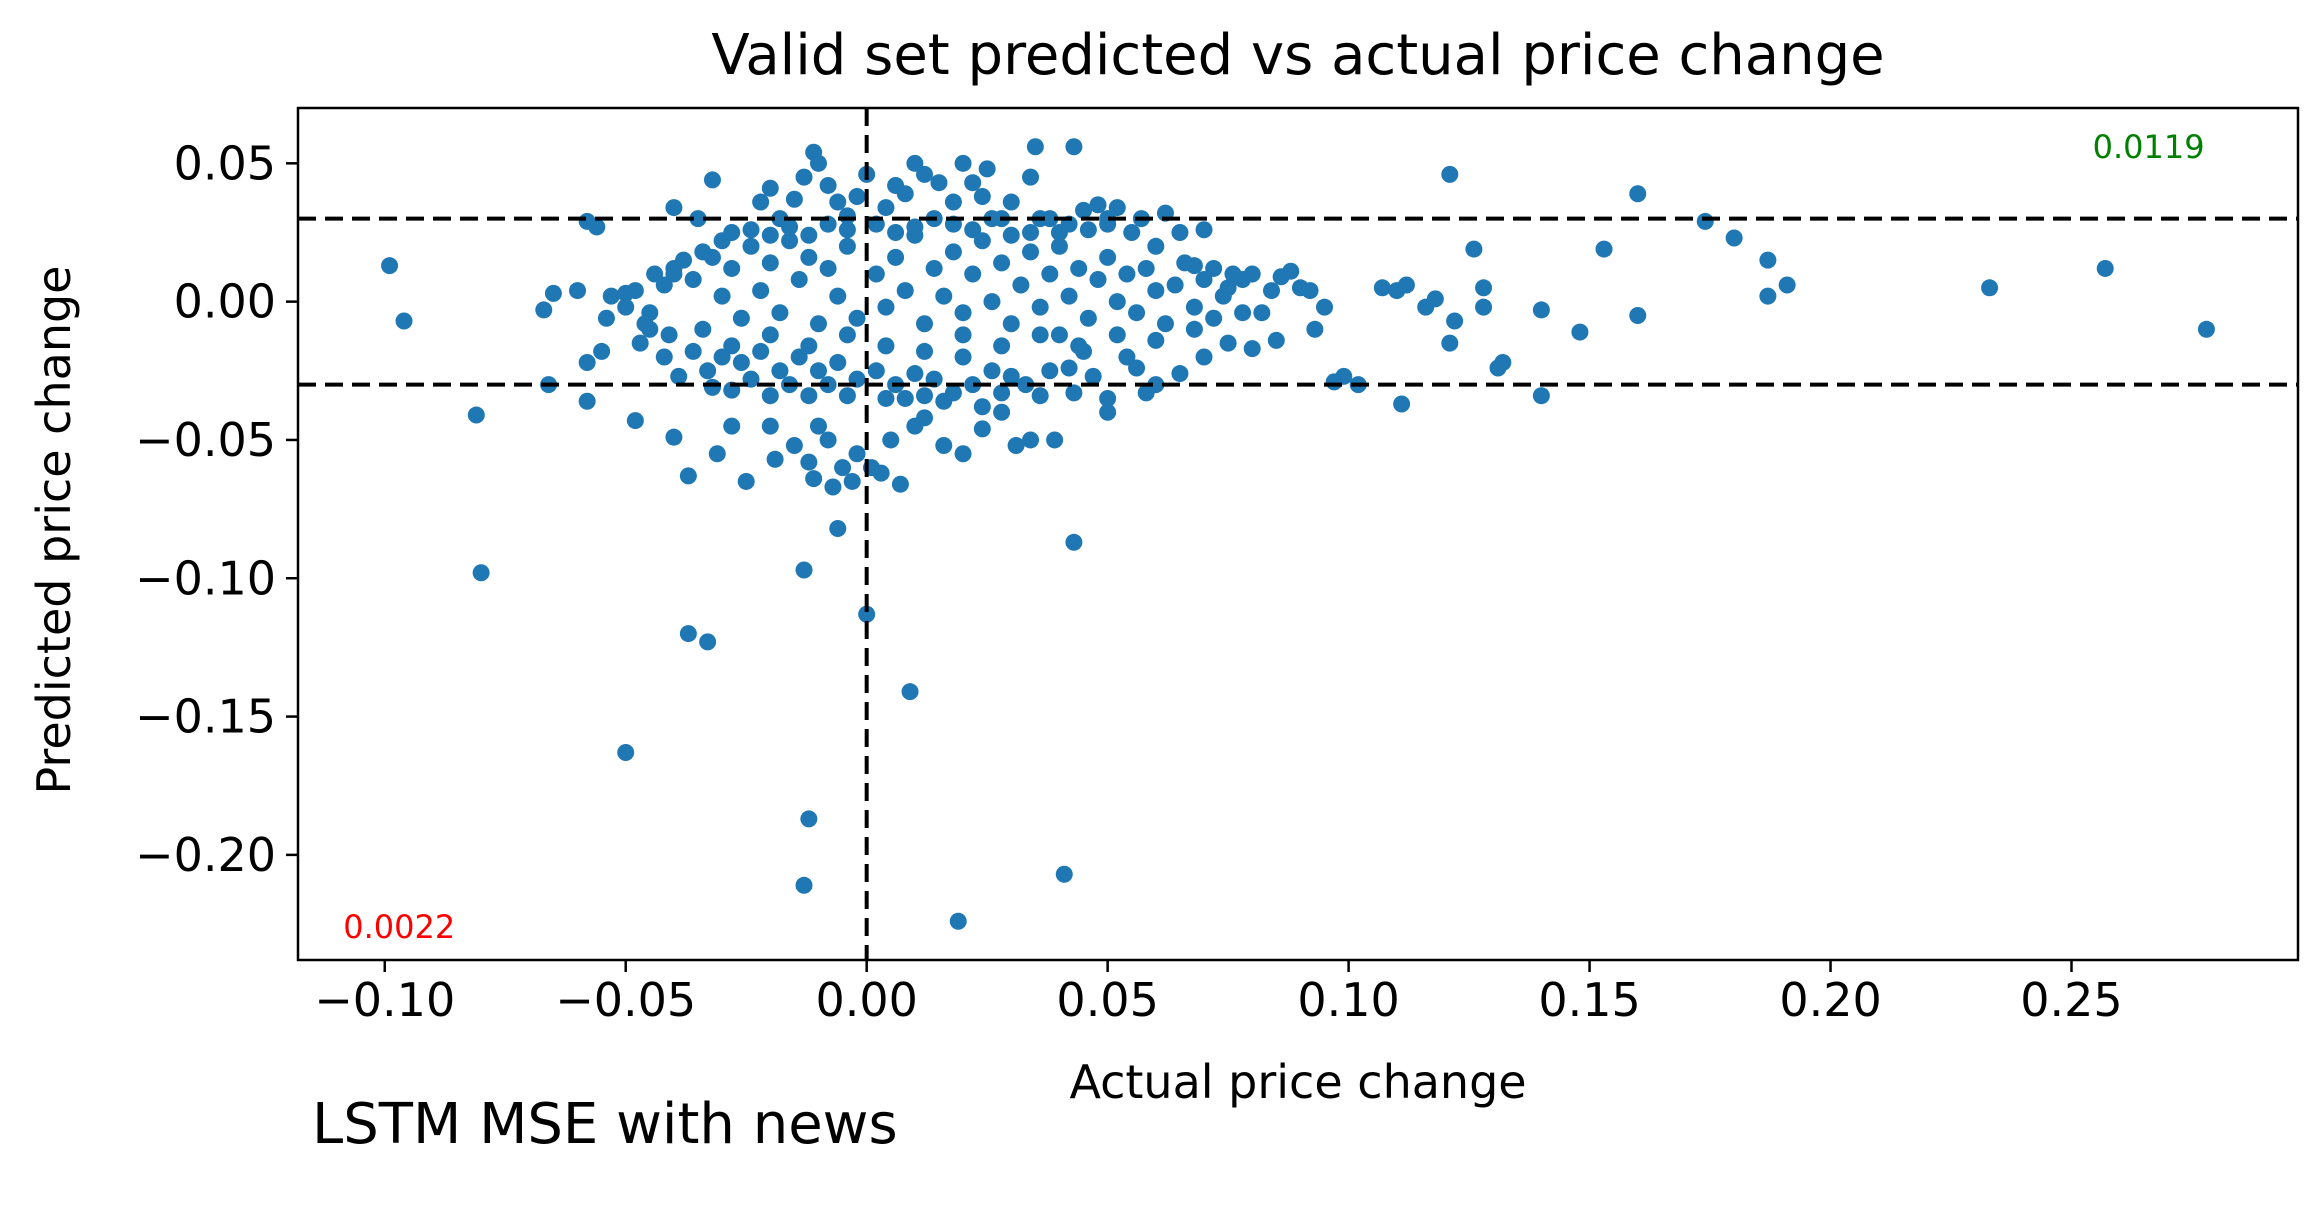  Describe the element at coordinates (205, 440) in the screenshot. I see `y-tick-label: −0.05` at that location.